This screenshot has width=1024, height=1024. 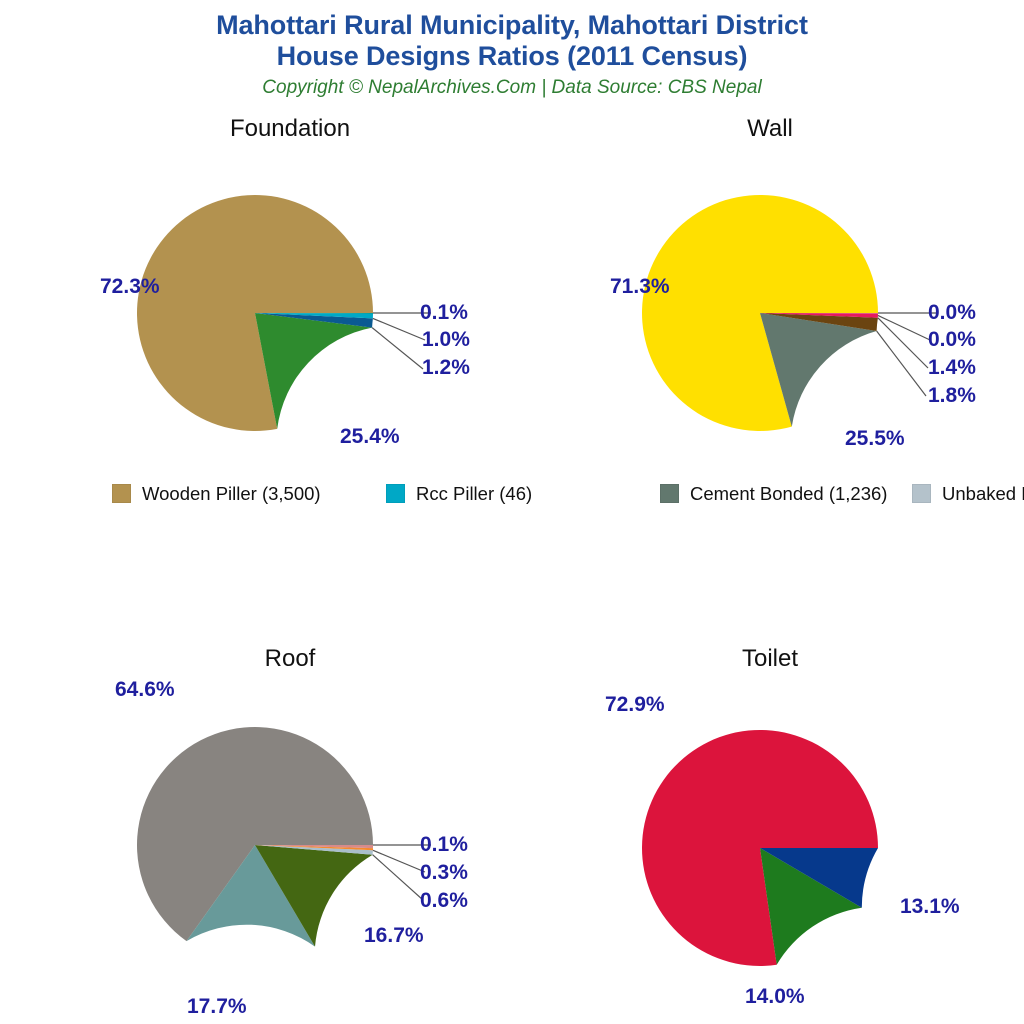 I want to click on legend-item: Cement Bonded (1,236), so click(x=786, y=493).